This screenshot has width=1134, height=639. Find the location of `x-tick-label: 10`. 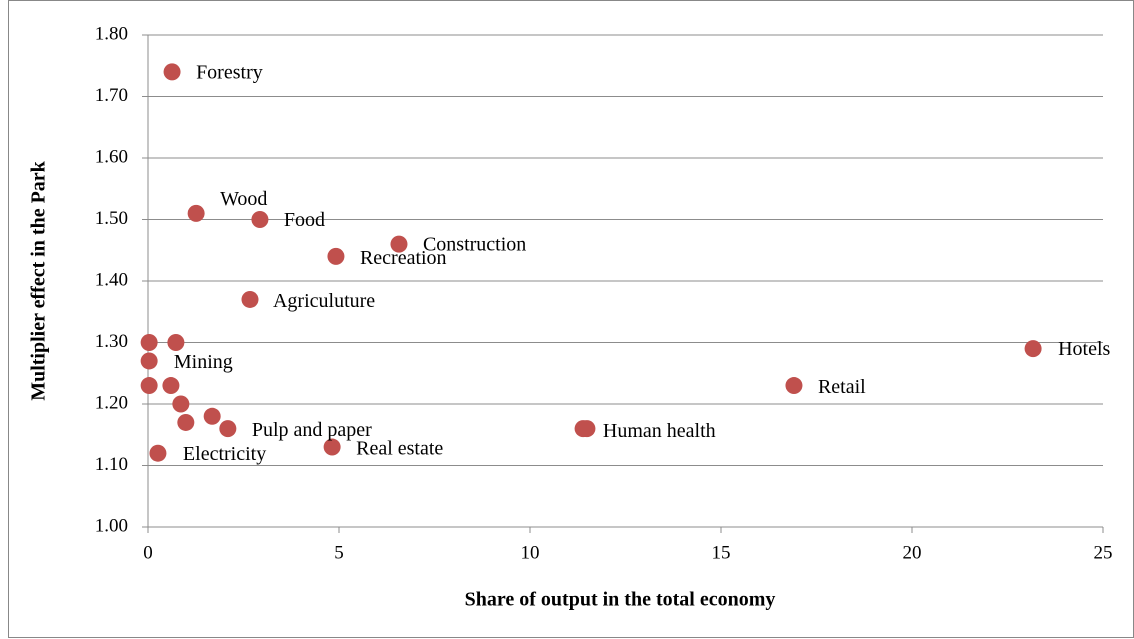

x-tick-label: 10 is located at coordinates (530, 552).